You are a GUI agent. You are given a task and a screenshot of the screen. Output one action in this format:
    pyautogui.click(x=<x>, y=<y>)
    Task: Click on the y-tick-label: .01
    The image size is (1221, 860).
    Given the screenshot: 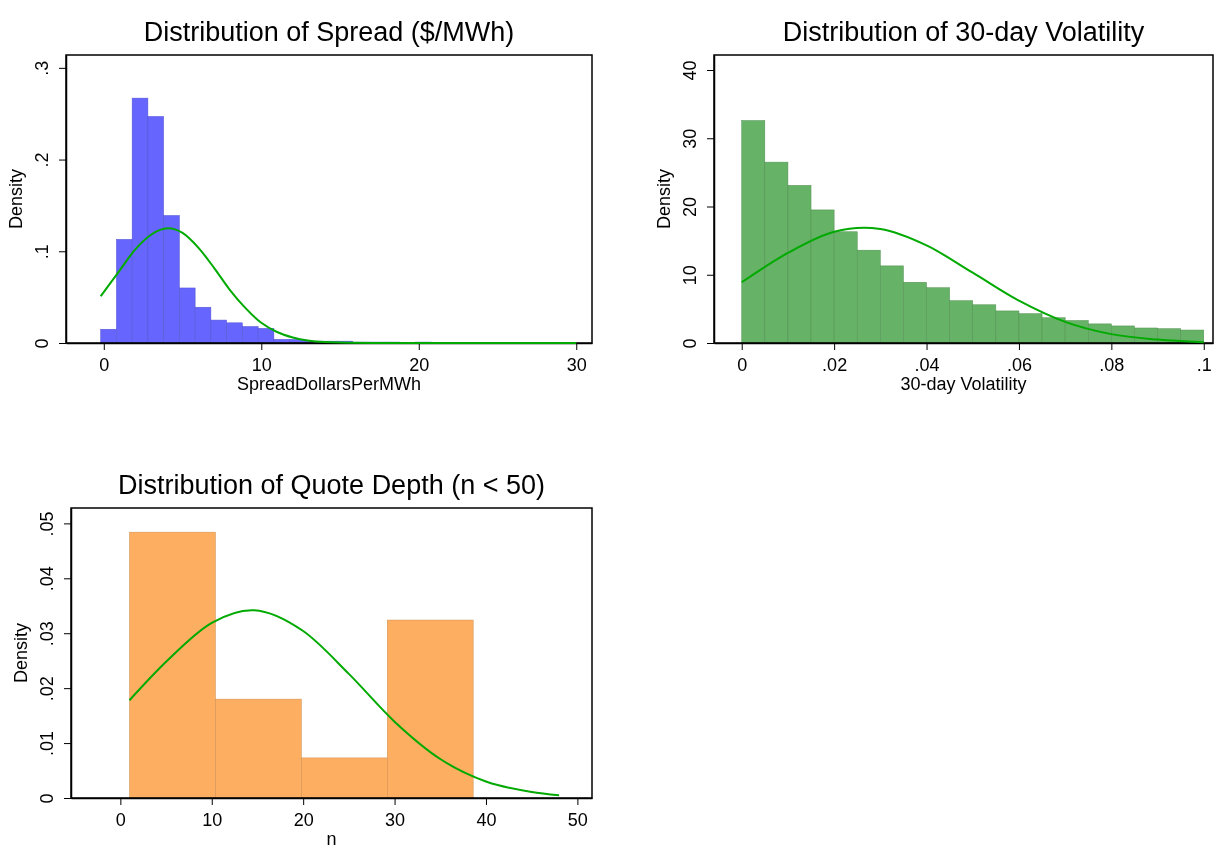 What is the action you would take?
    pyautogui.click(x=47, y=744)
    